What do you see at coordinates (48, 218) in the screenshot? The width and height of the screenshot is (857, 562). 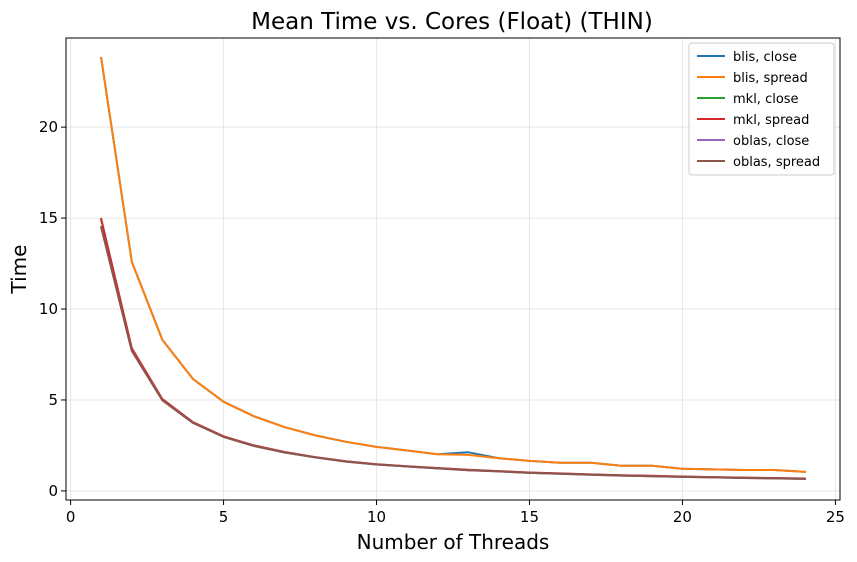 I see `y-tick-label: 15` at bounding box center [48, 218].